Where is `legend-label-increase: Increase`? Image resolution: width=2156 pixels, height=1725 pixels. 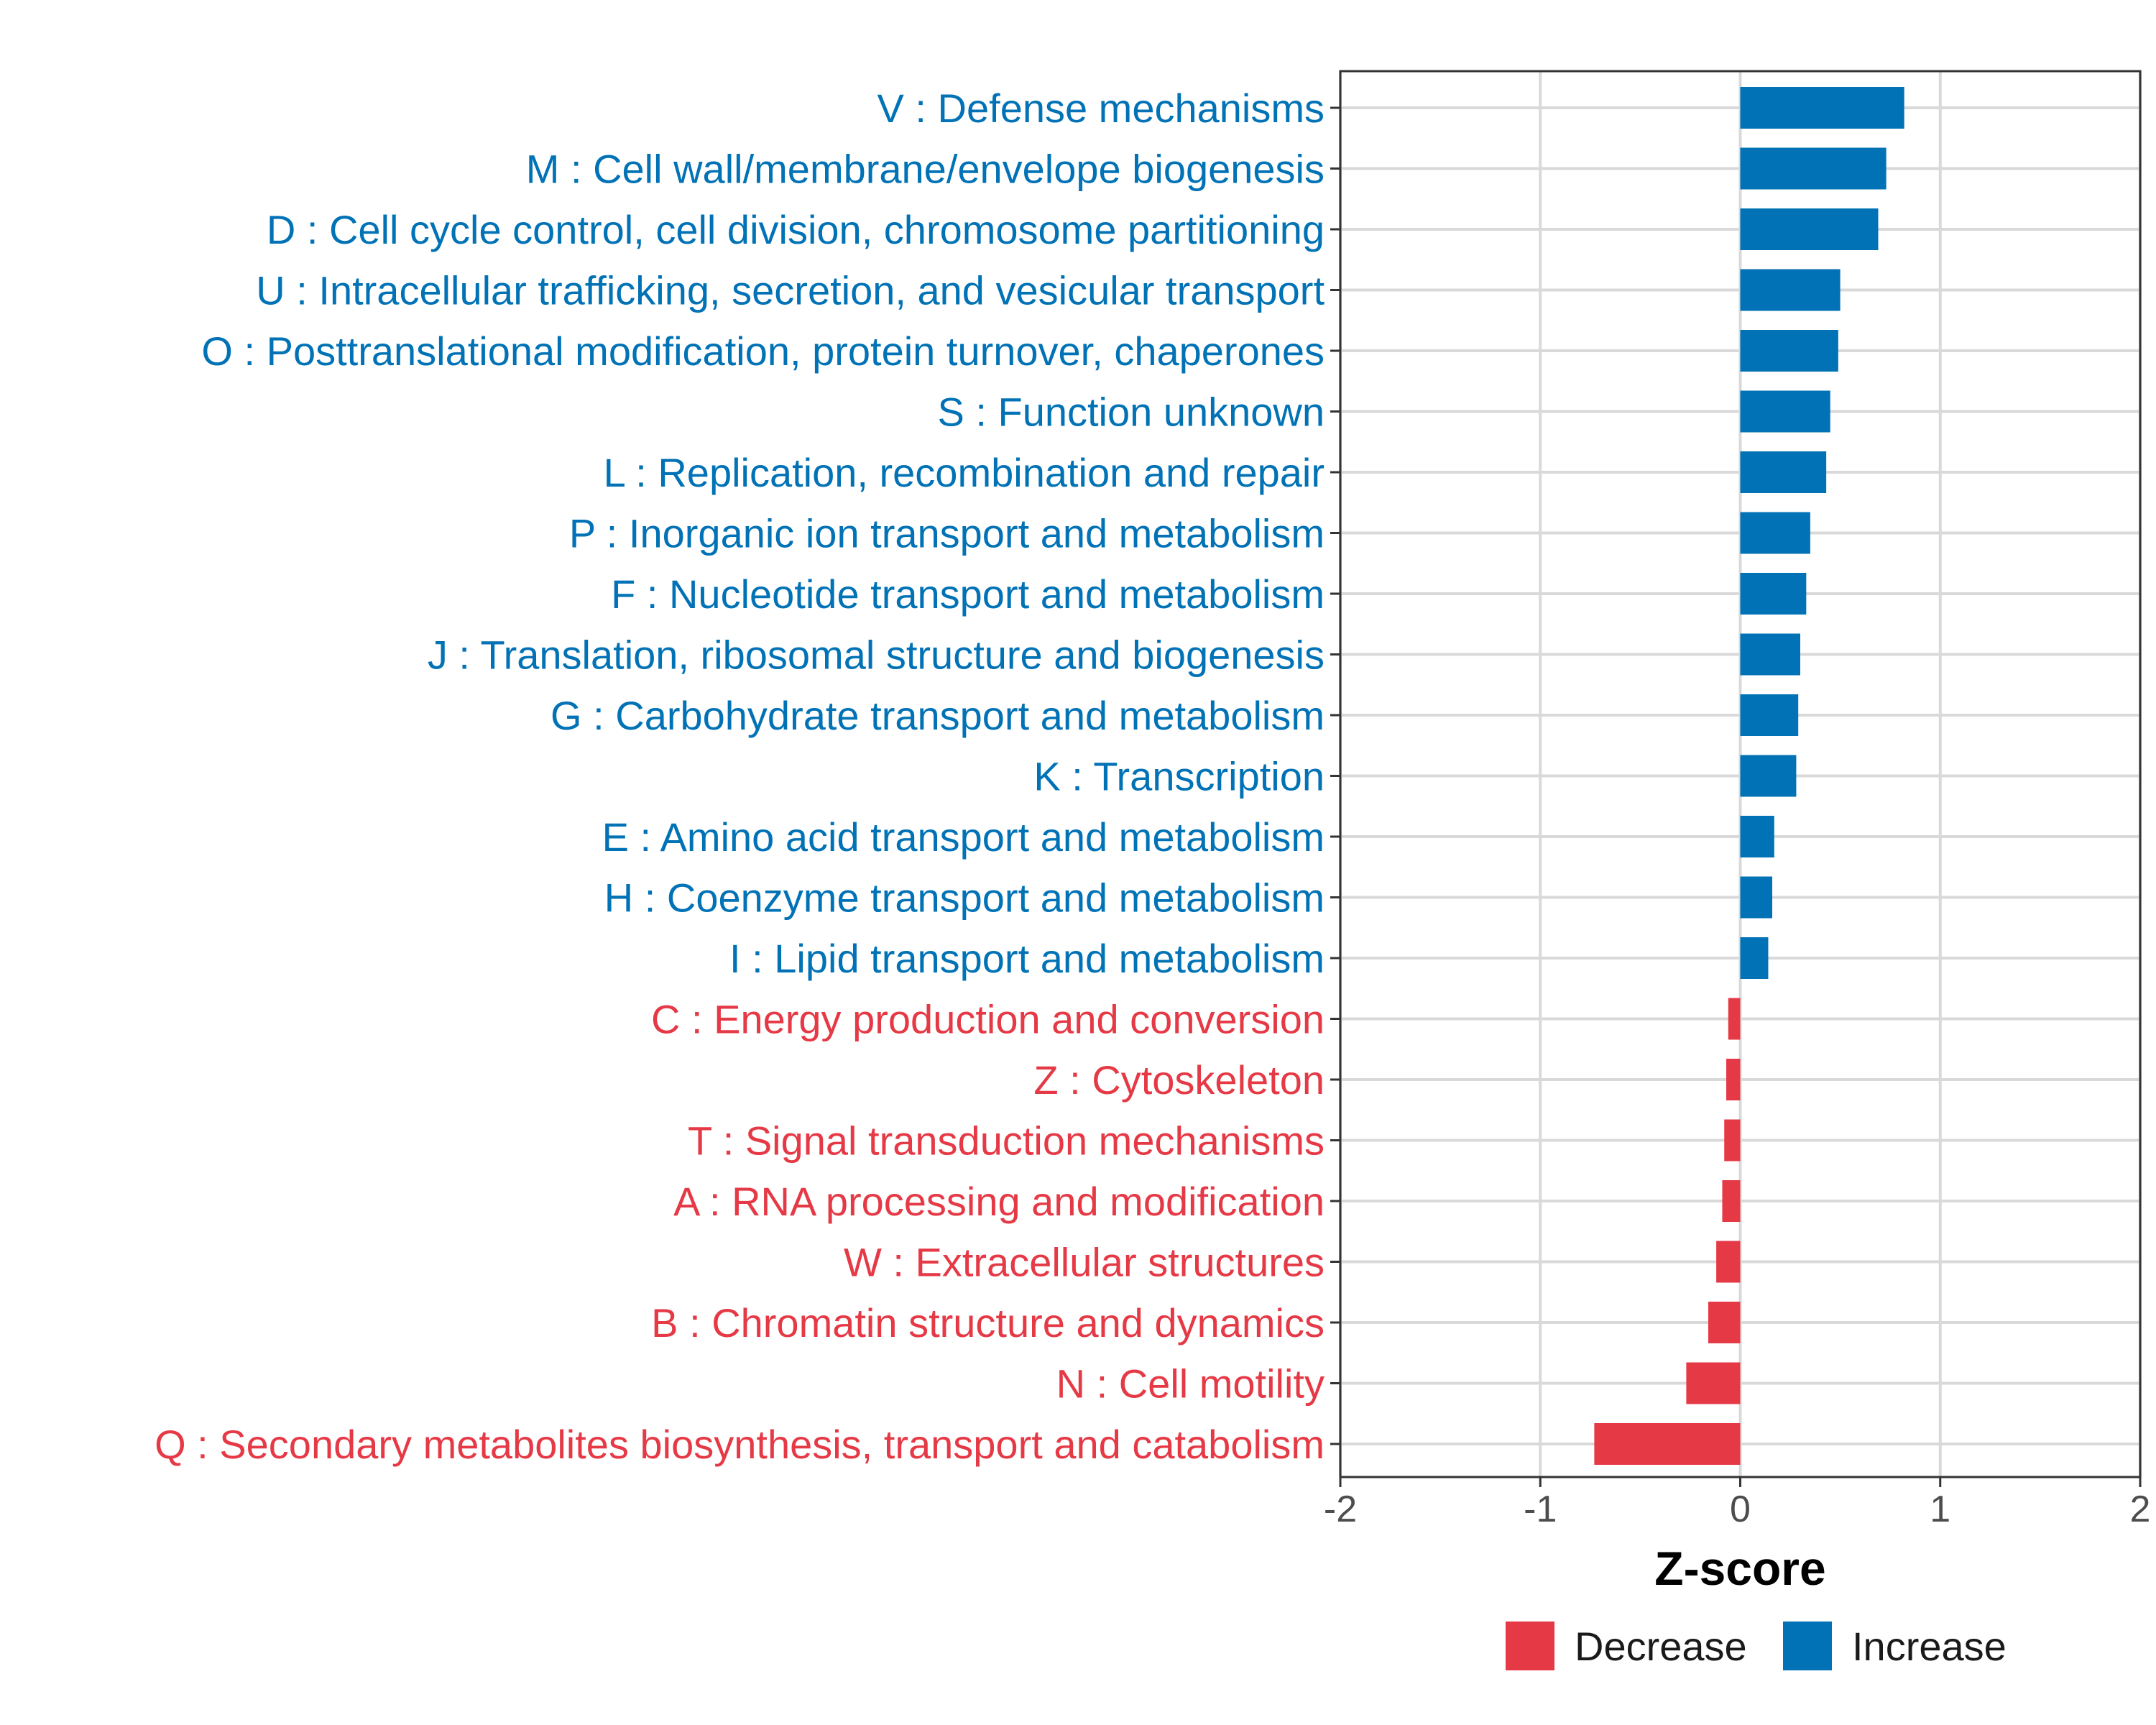 legend-label-increase: Increase is located at coordinates (1930, 1646).